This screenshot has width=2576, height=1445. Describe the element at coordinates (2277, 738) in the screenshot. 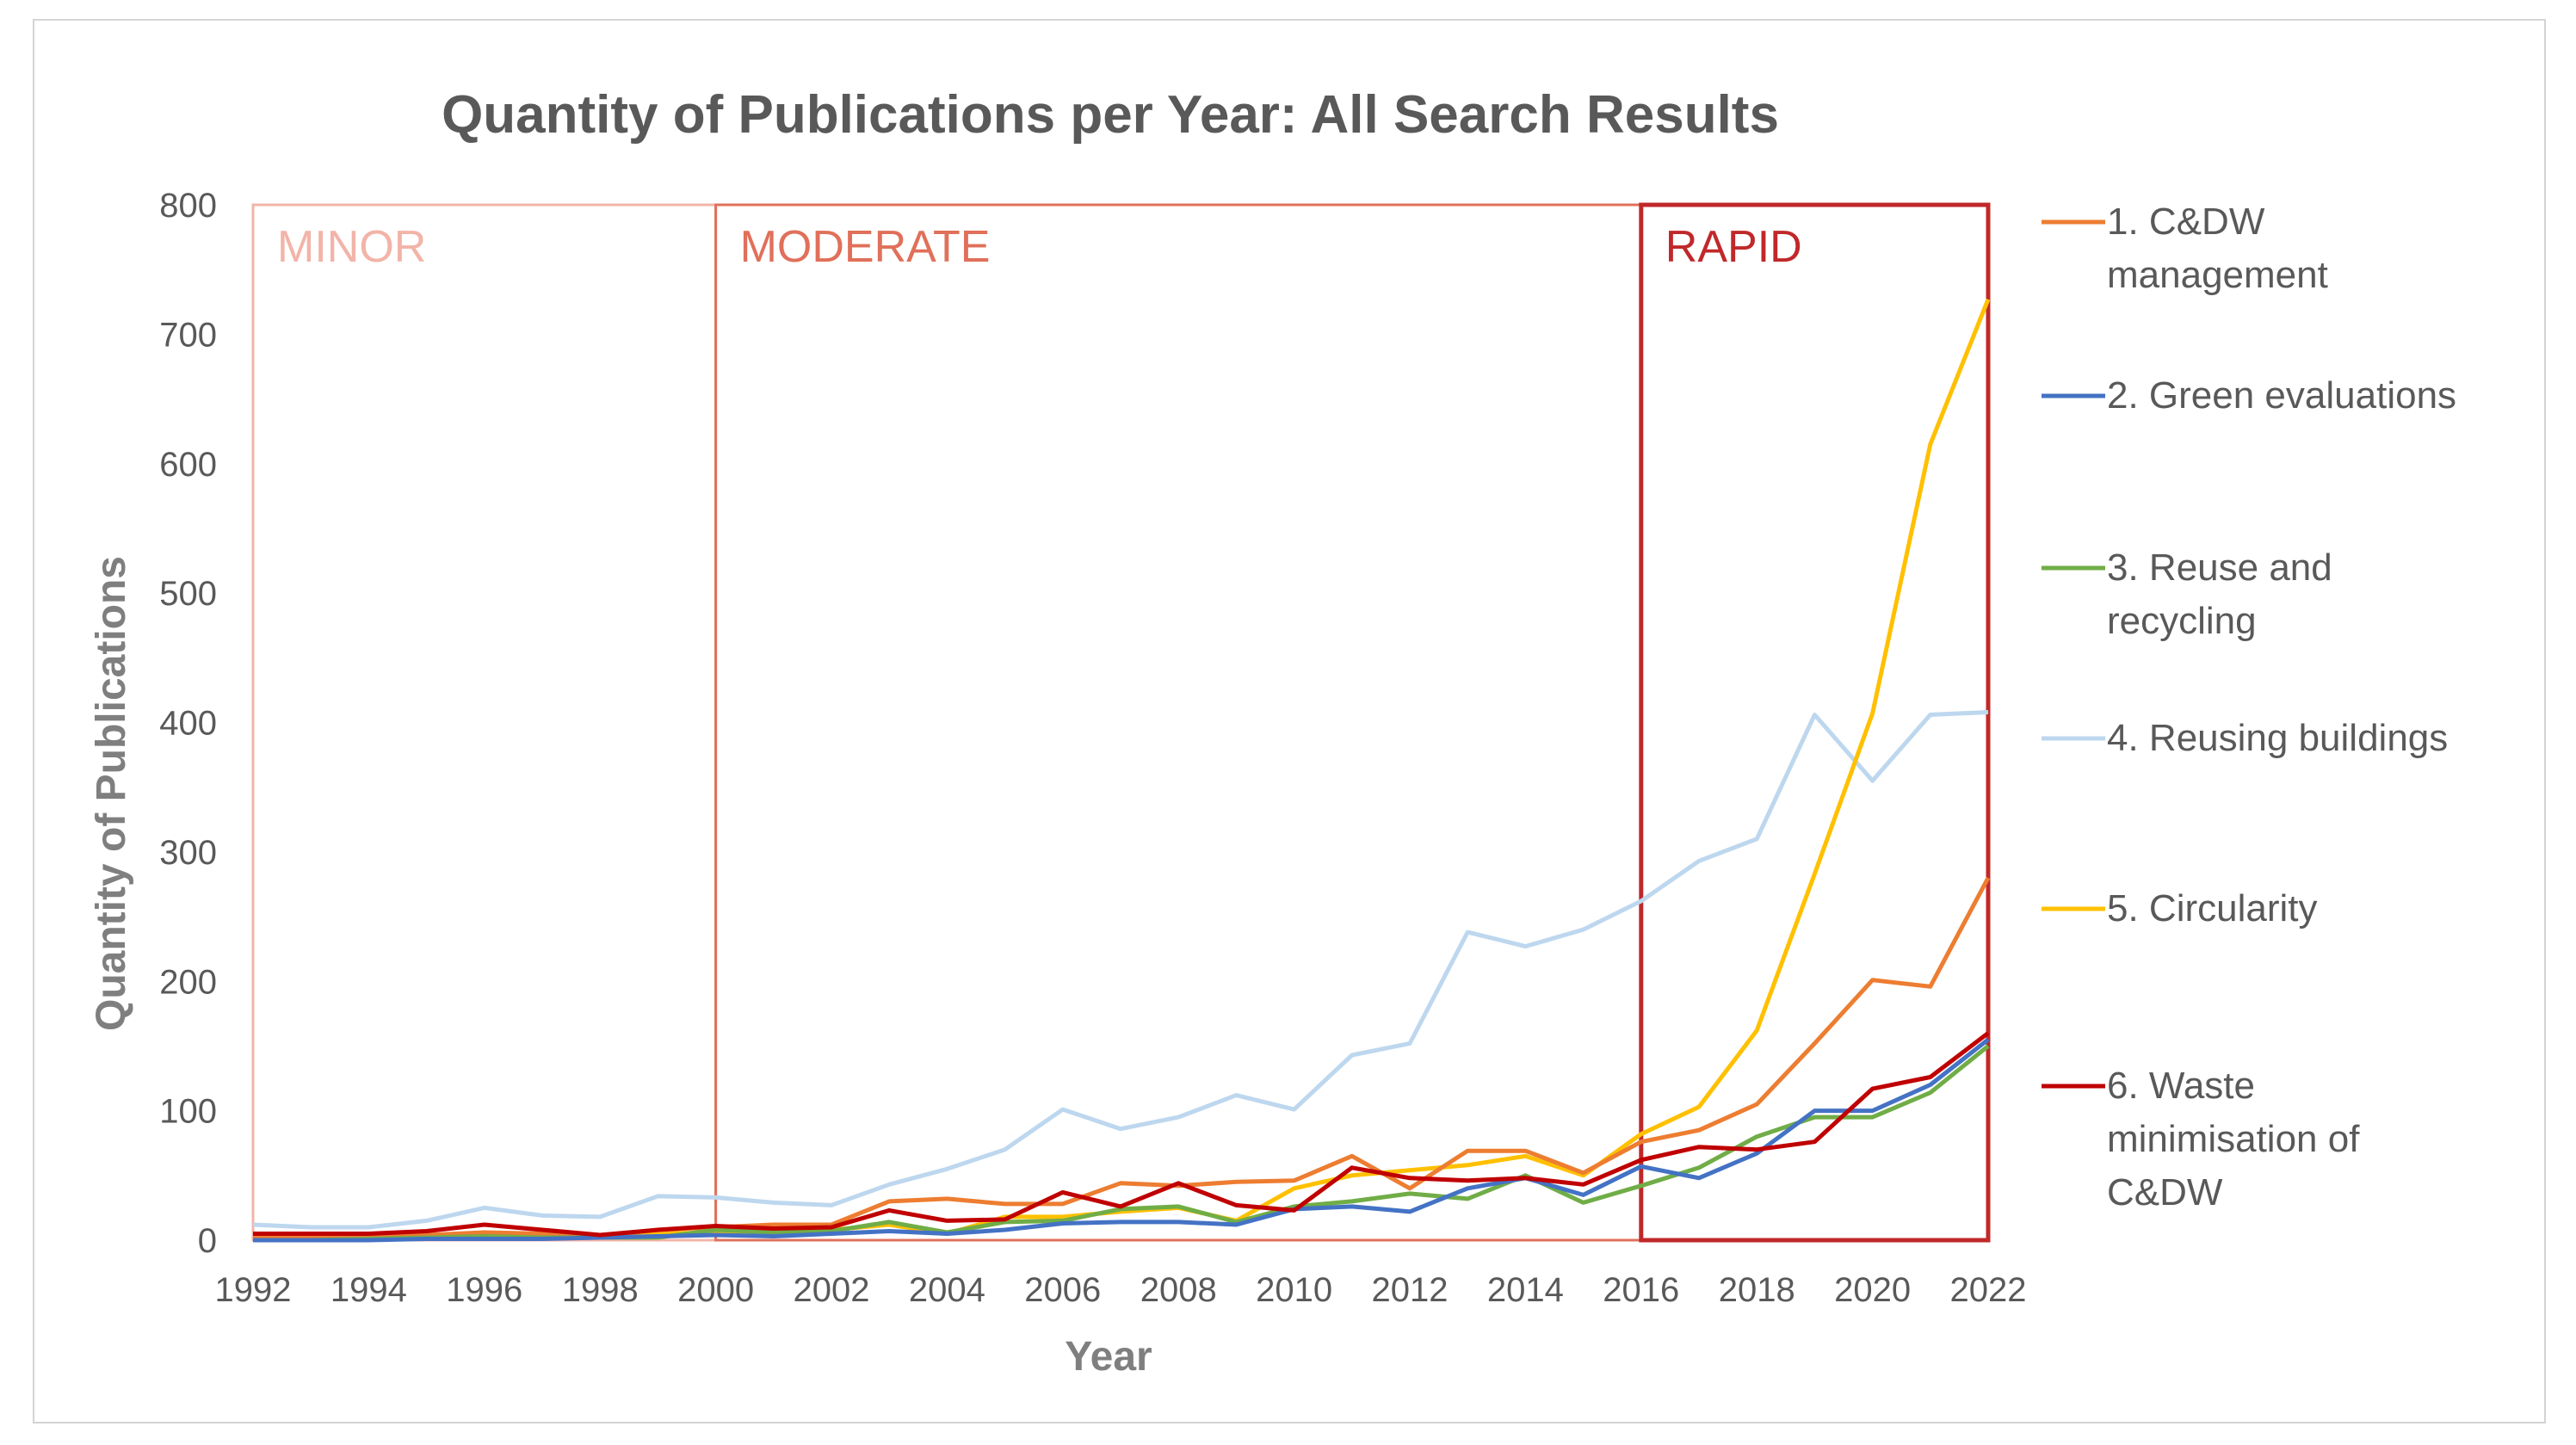

I see `legend-label-4-reusing-buildings: 4. Reusing buildings` at that location.